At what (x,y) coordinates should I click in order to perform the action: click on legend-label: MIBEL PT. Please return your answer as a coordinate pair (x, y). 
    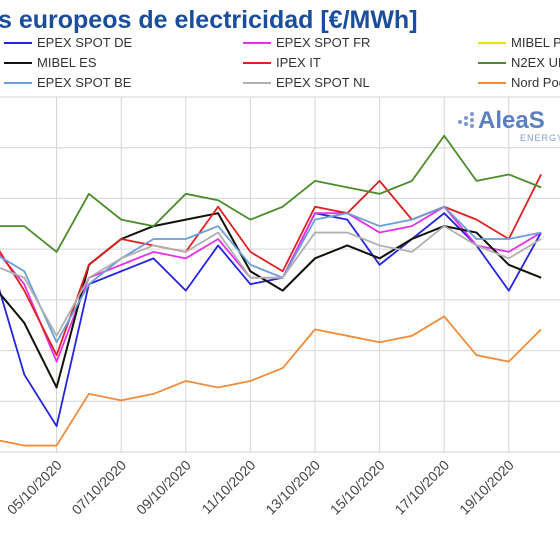
    Looking at the image, I should click on (535, 42).